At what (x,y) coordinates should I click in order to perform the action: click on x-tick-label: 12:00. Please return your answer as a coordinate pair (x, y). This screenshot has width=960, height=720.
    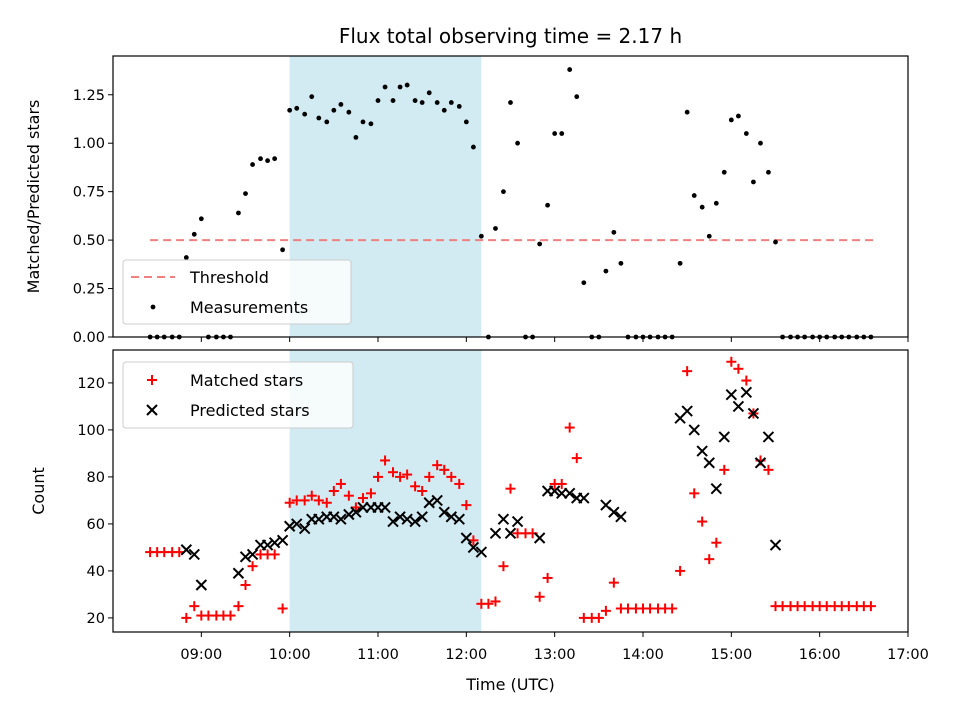
    Looking at the image, I should click on (466, 655).